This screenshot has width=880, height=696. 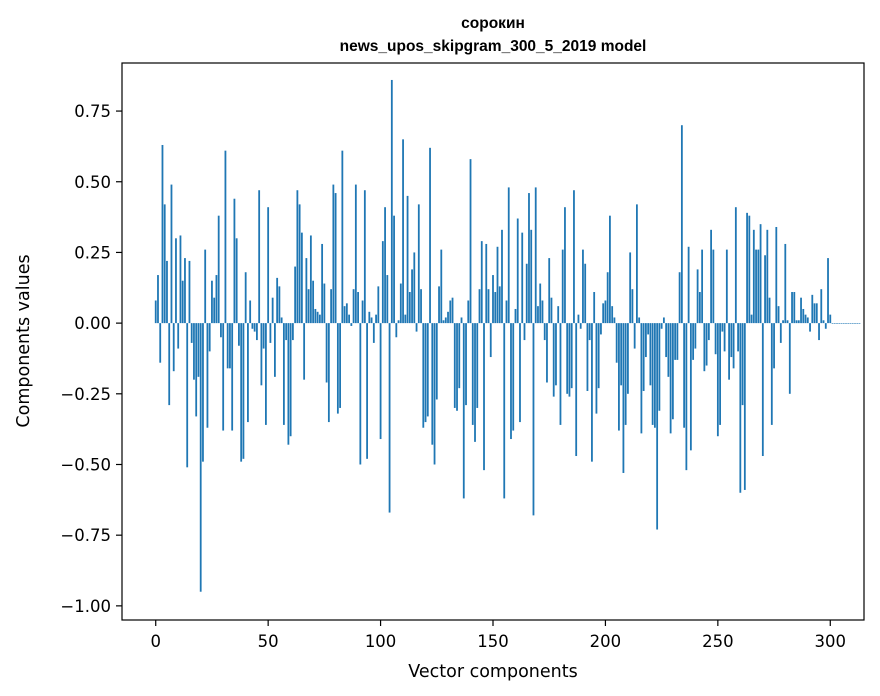 I want to click on x-axis-label: Vector components, so click(x=492, y=672).